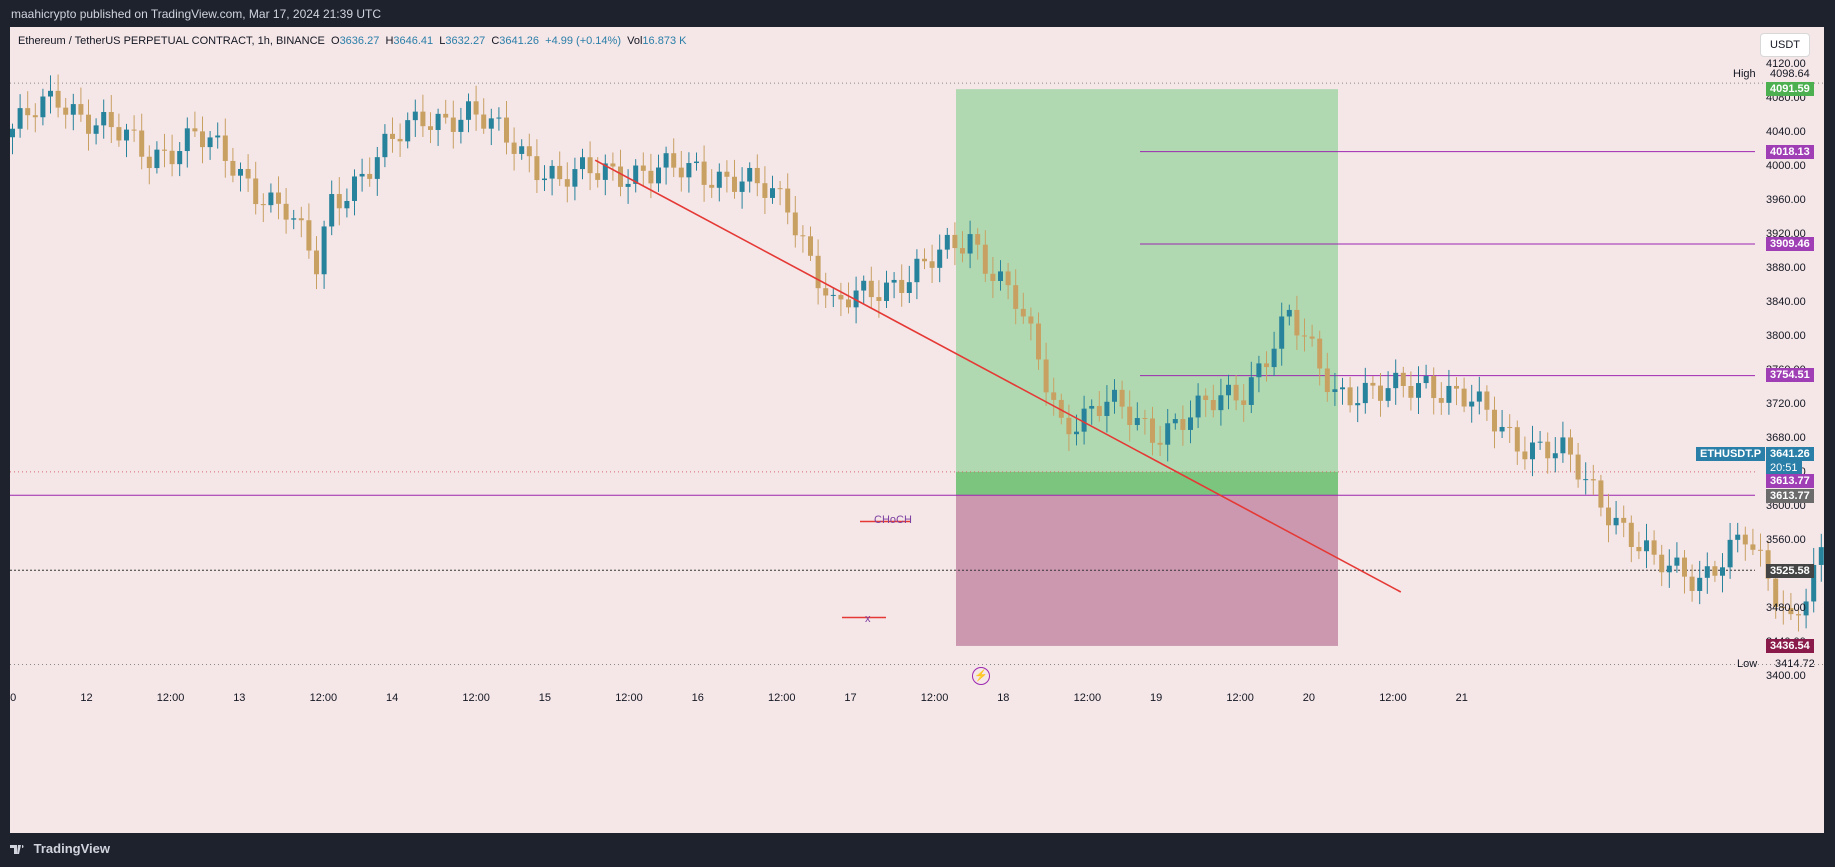 Image resolution: width=1835 pixels, height=867 pixels. Describe the element at coordinates (1744, 74) in the screenshot. I see `high-label-tag: High` at that location.